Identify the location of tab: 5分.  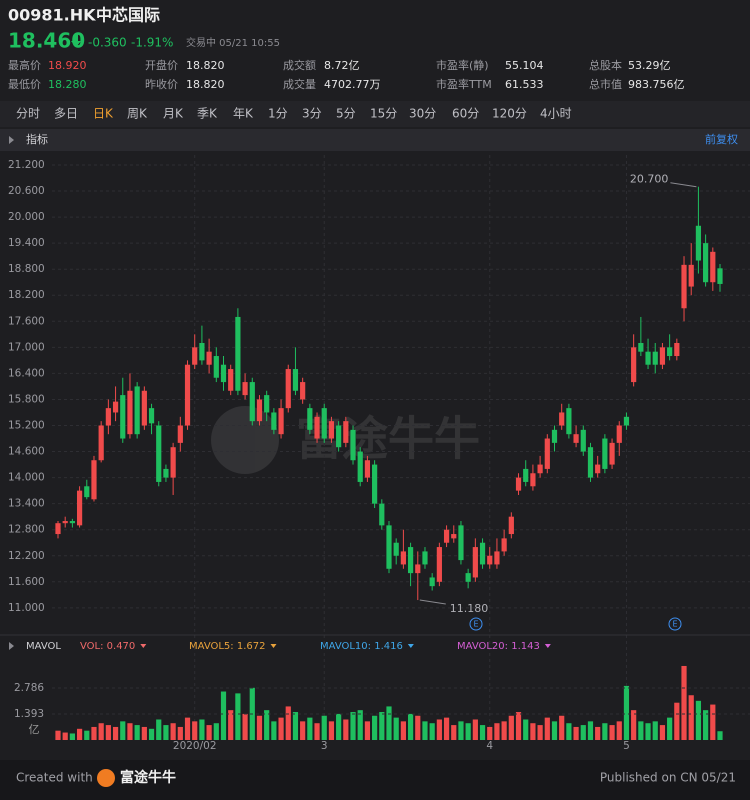
(346, 114).